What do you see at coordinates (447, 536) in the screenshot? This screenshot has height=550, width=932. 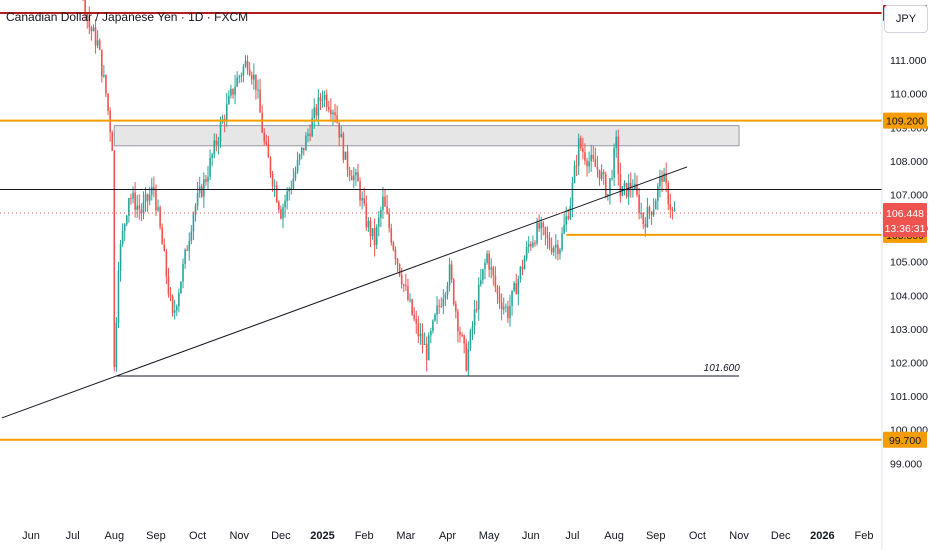 I see `time-tick-label: Apr` at bounding box center [447, 536].